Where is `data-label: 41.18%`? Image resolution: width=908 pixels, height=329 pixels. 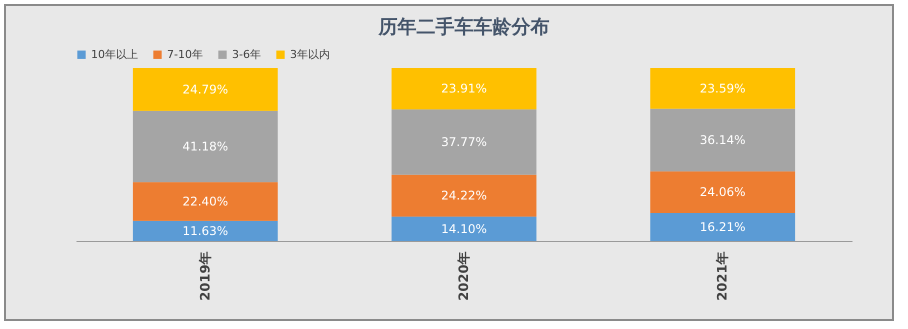 data-label: 41.18% is located at coordinates (205, 147).